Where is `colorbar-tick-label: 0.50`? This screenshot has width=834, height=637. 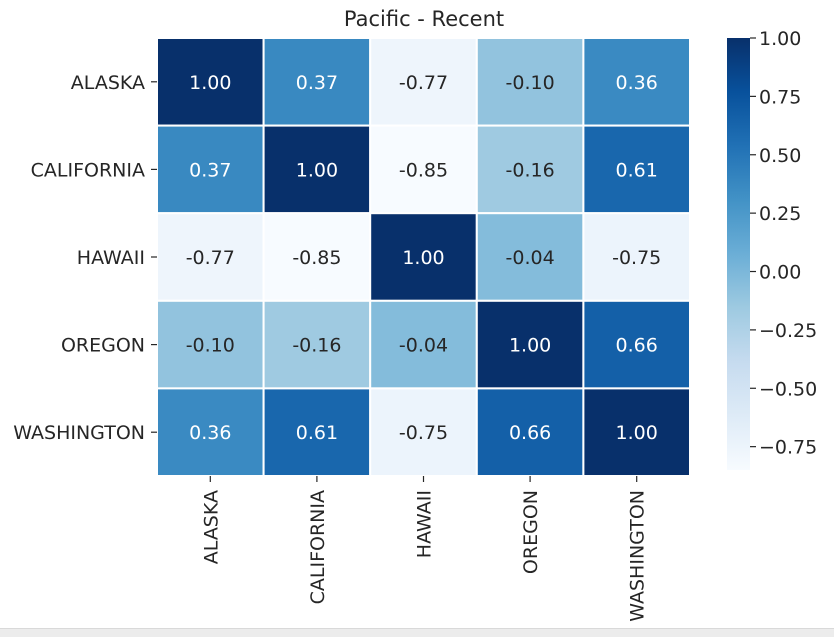 colorbar-tick-label: 0.50 is located at coordinates (780, 156).